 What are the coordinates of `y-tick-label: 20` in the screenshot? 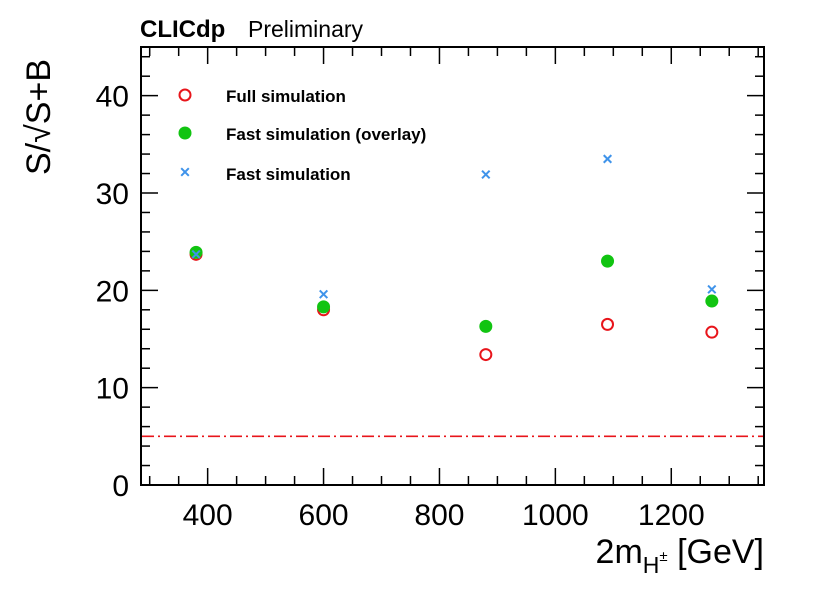 It's located at (112, 291).